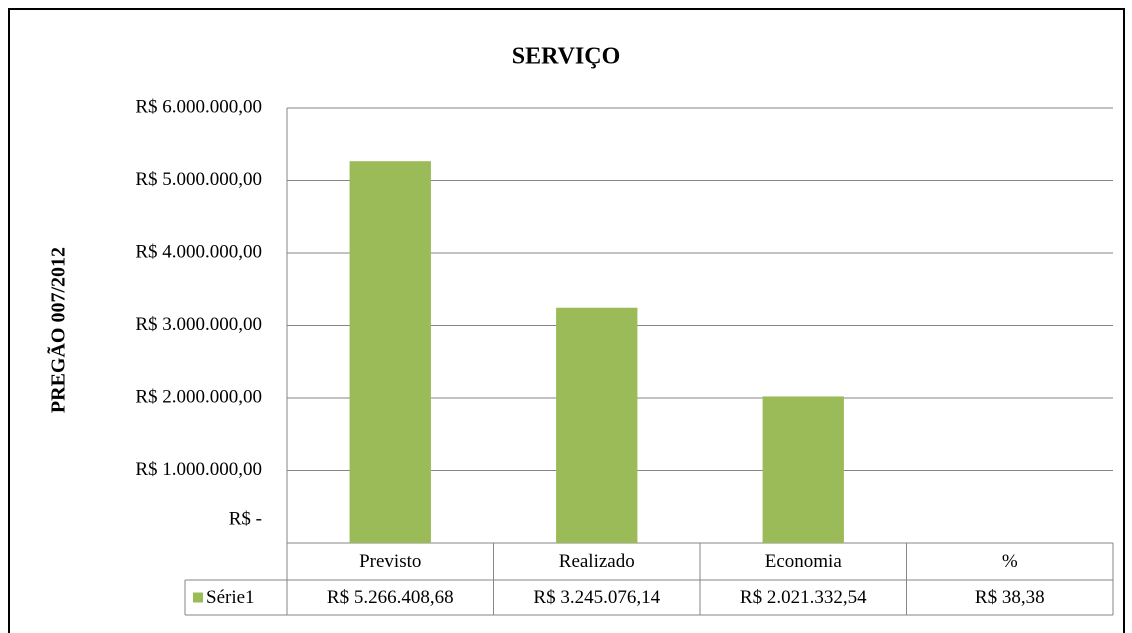 Image resolution: width=1132 pixels, height=633 pixels. I want to click on y-tick-label: R$ 1.000.000,00, so click(198, 469).